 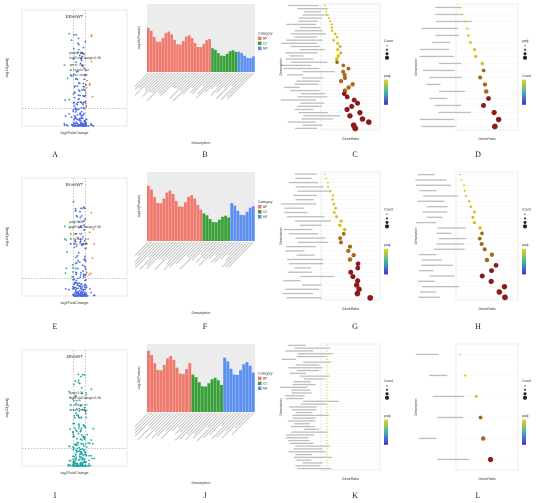 What do you see at coordinates (388, 41) in the screenshot?
I see `legend-title: Count` at bounding box center [388, 41].